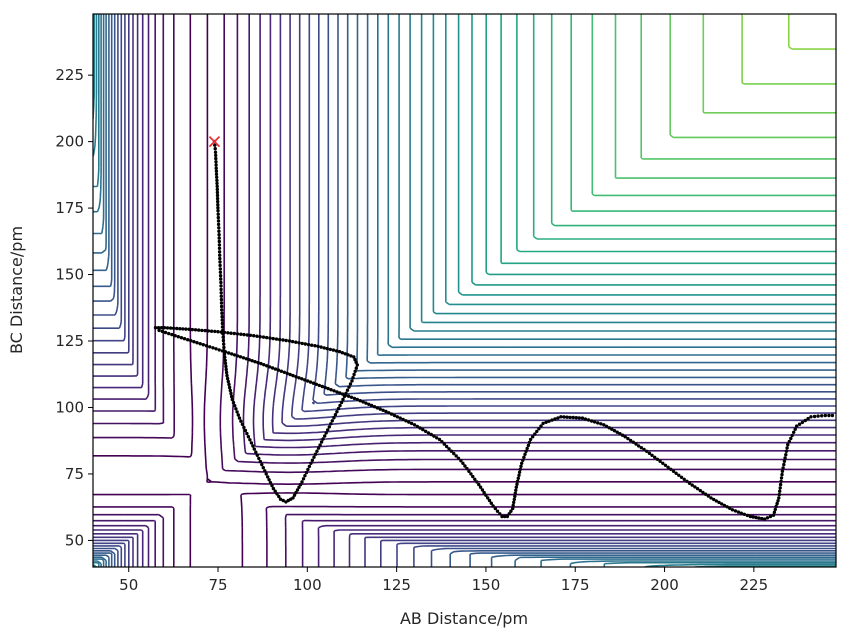  What do you see at coordinates (69, 75) in the screenshot?
I see `y-tick-label: 225` at bounding box center [69, 75].